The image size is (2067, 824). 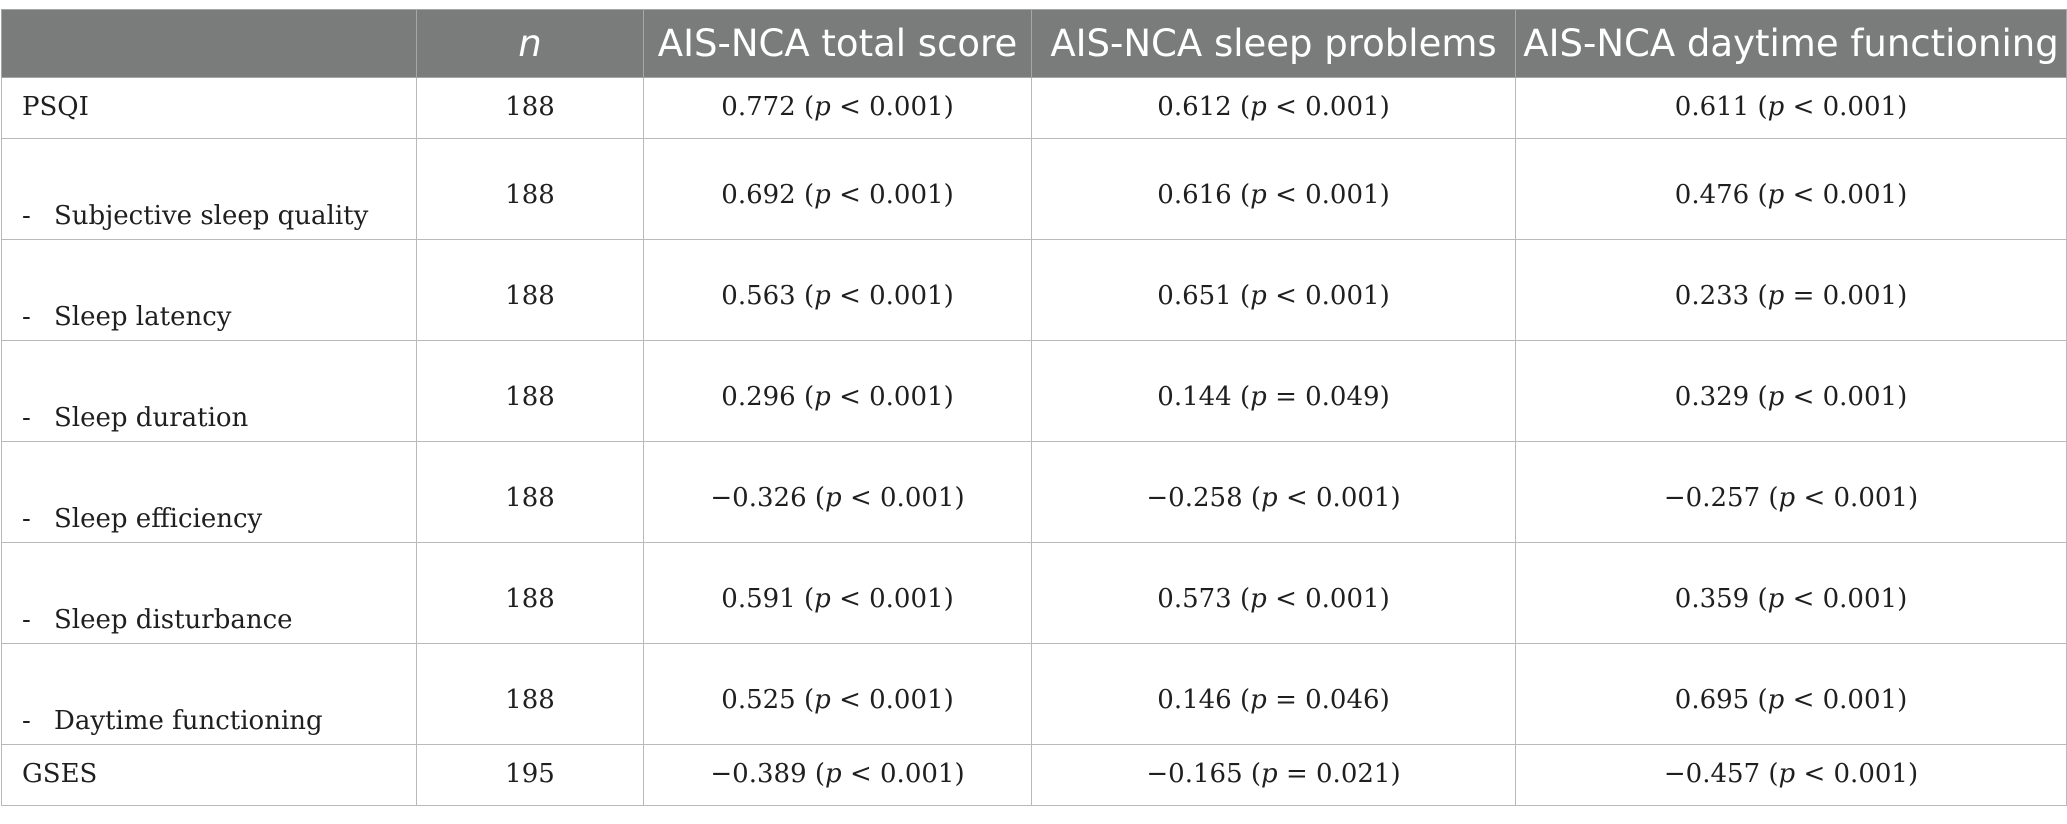 What do you see at coordinates (209, 290) in the screenshot?
I see `row-label: - Sleep latency` at bounding box center [209, 290].